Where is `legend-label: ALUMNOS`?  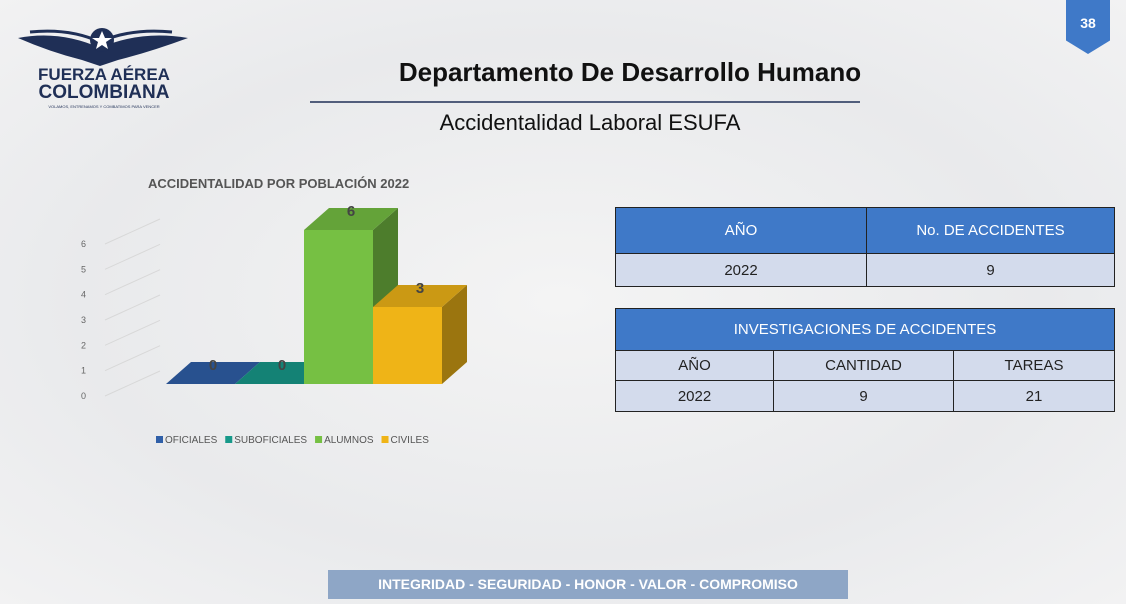
legend-label: ALUMNOS is located at coordinates (349, 440).